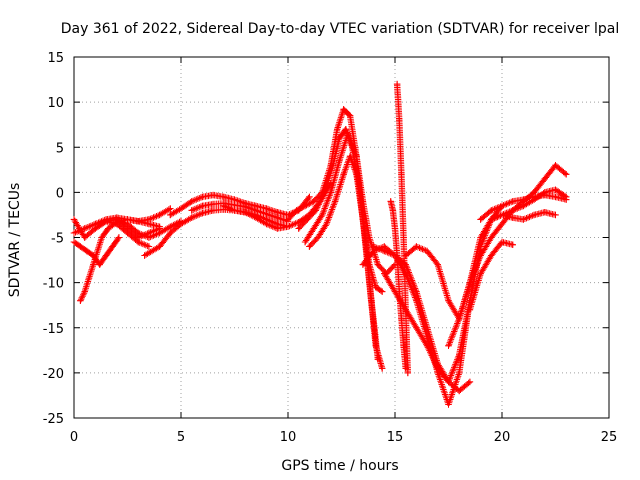 This screenshot has width=640, height=480. I want to click on x-tick-label: 20, so click(502, 437).